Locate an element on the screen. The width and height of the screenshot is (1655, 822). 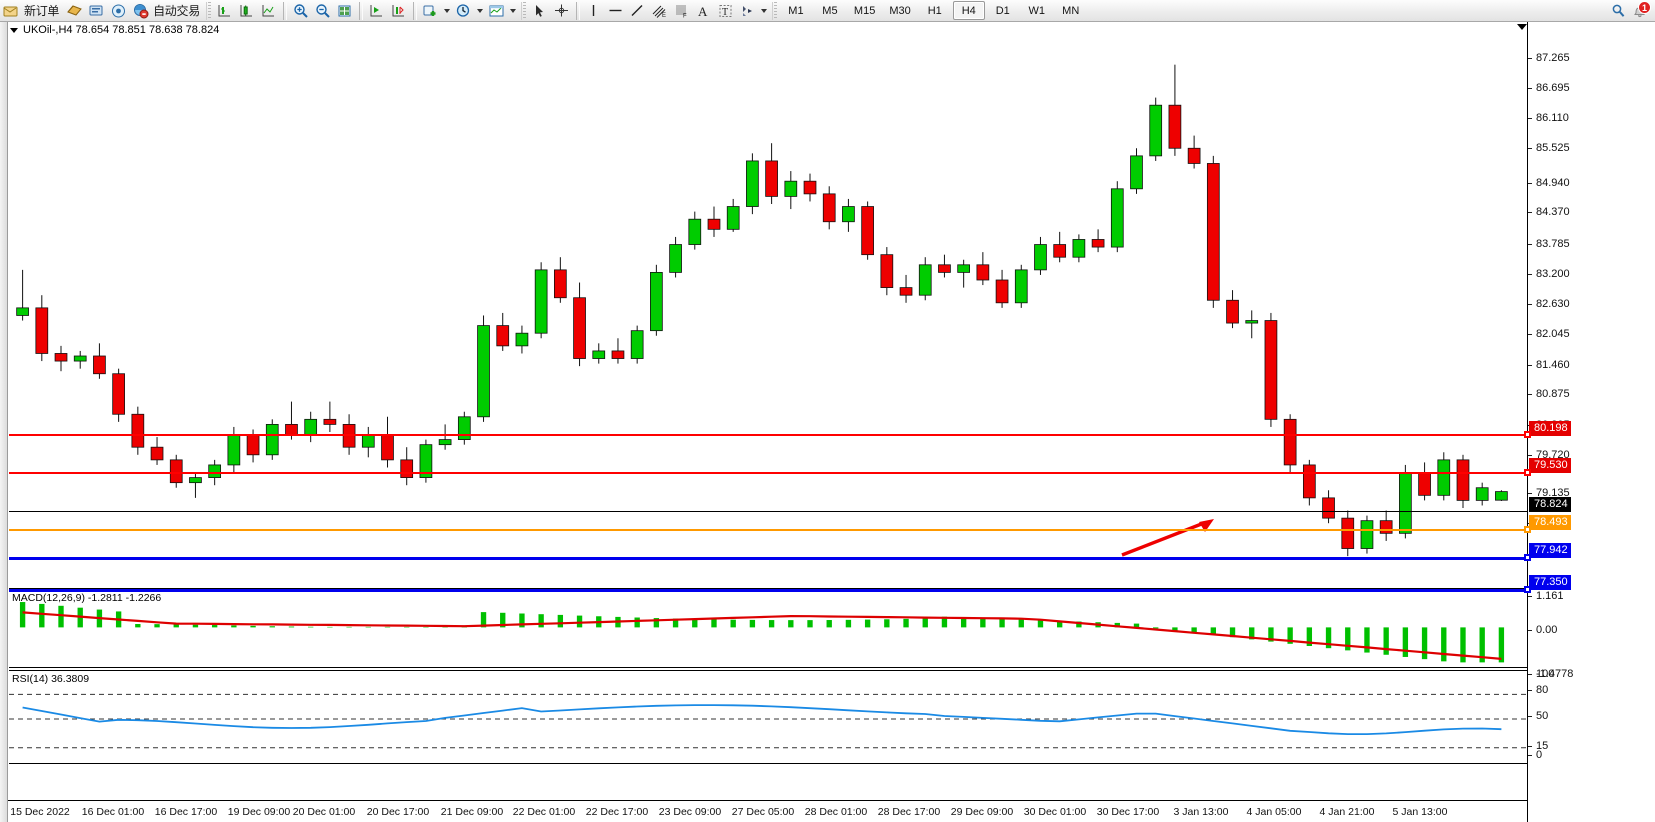
level-badge-77942: 77.942 is located at coordinates (1550, 550).